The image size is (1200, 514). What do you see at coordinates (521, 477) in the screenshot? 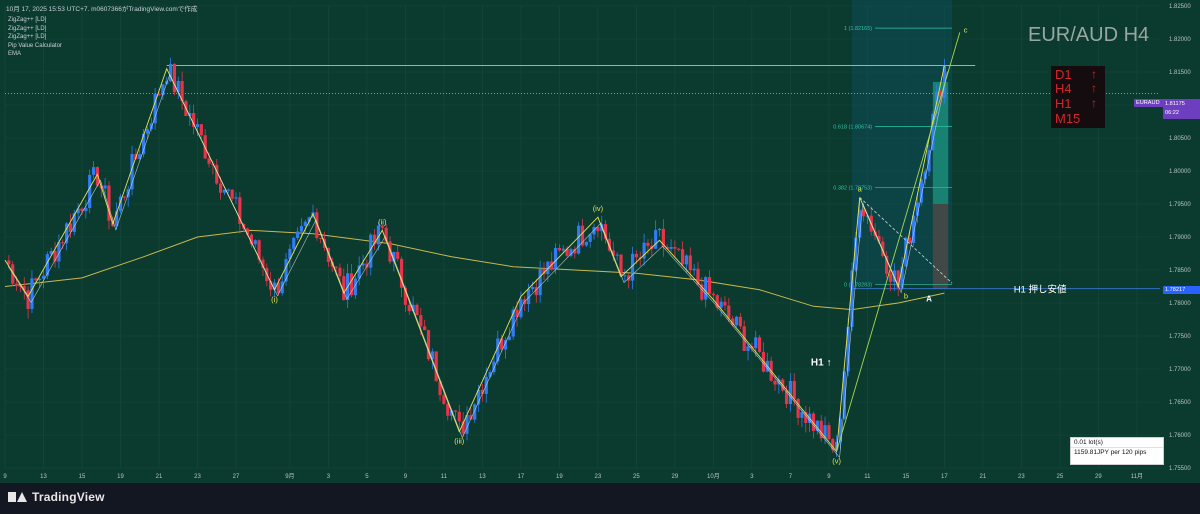
I see `x-tick-label: 17` at bounding box center [521, 477].